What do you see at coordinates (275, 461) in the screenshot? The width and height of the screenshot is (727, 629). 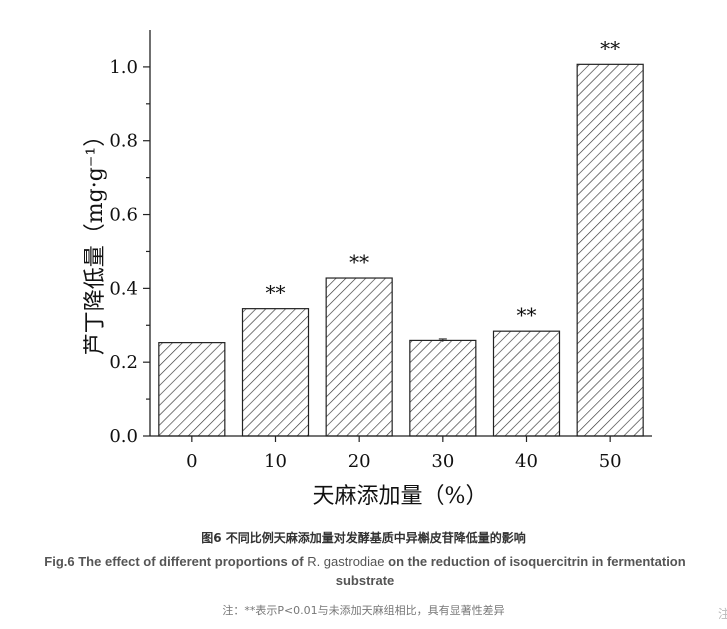 I see `x-tick-label-10: 10` at bounding box center [275, 461].